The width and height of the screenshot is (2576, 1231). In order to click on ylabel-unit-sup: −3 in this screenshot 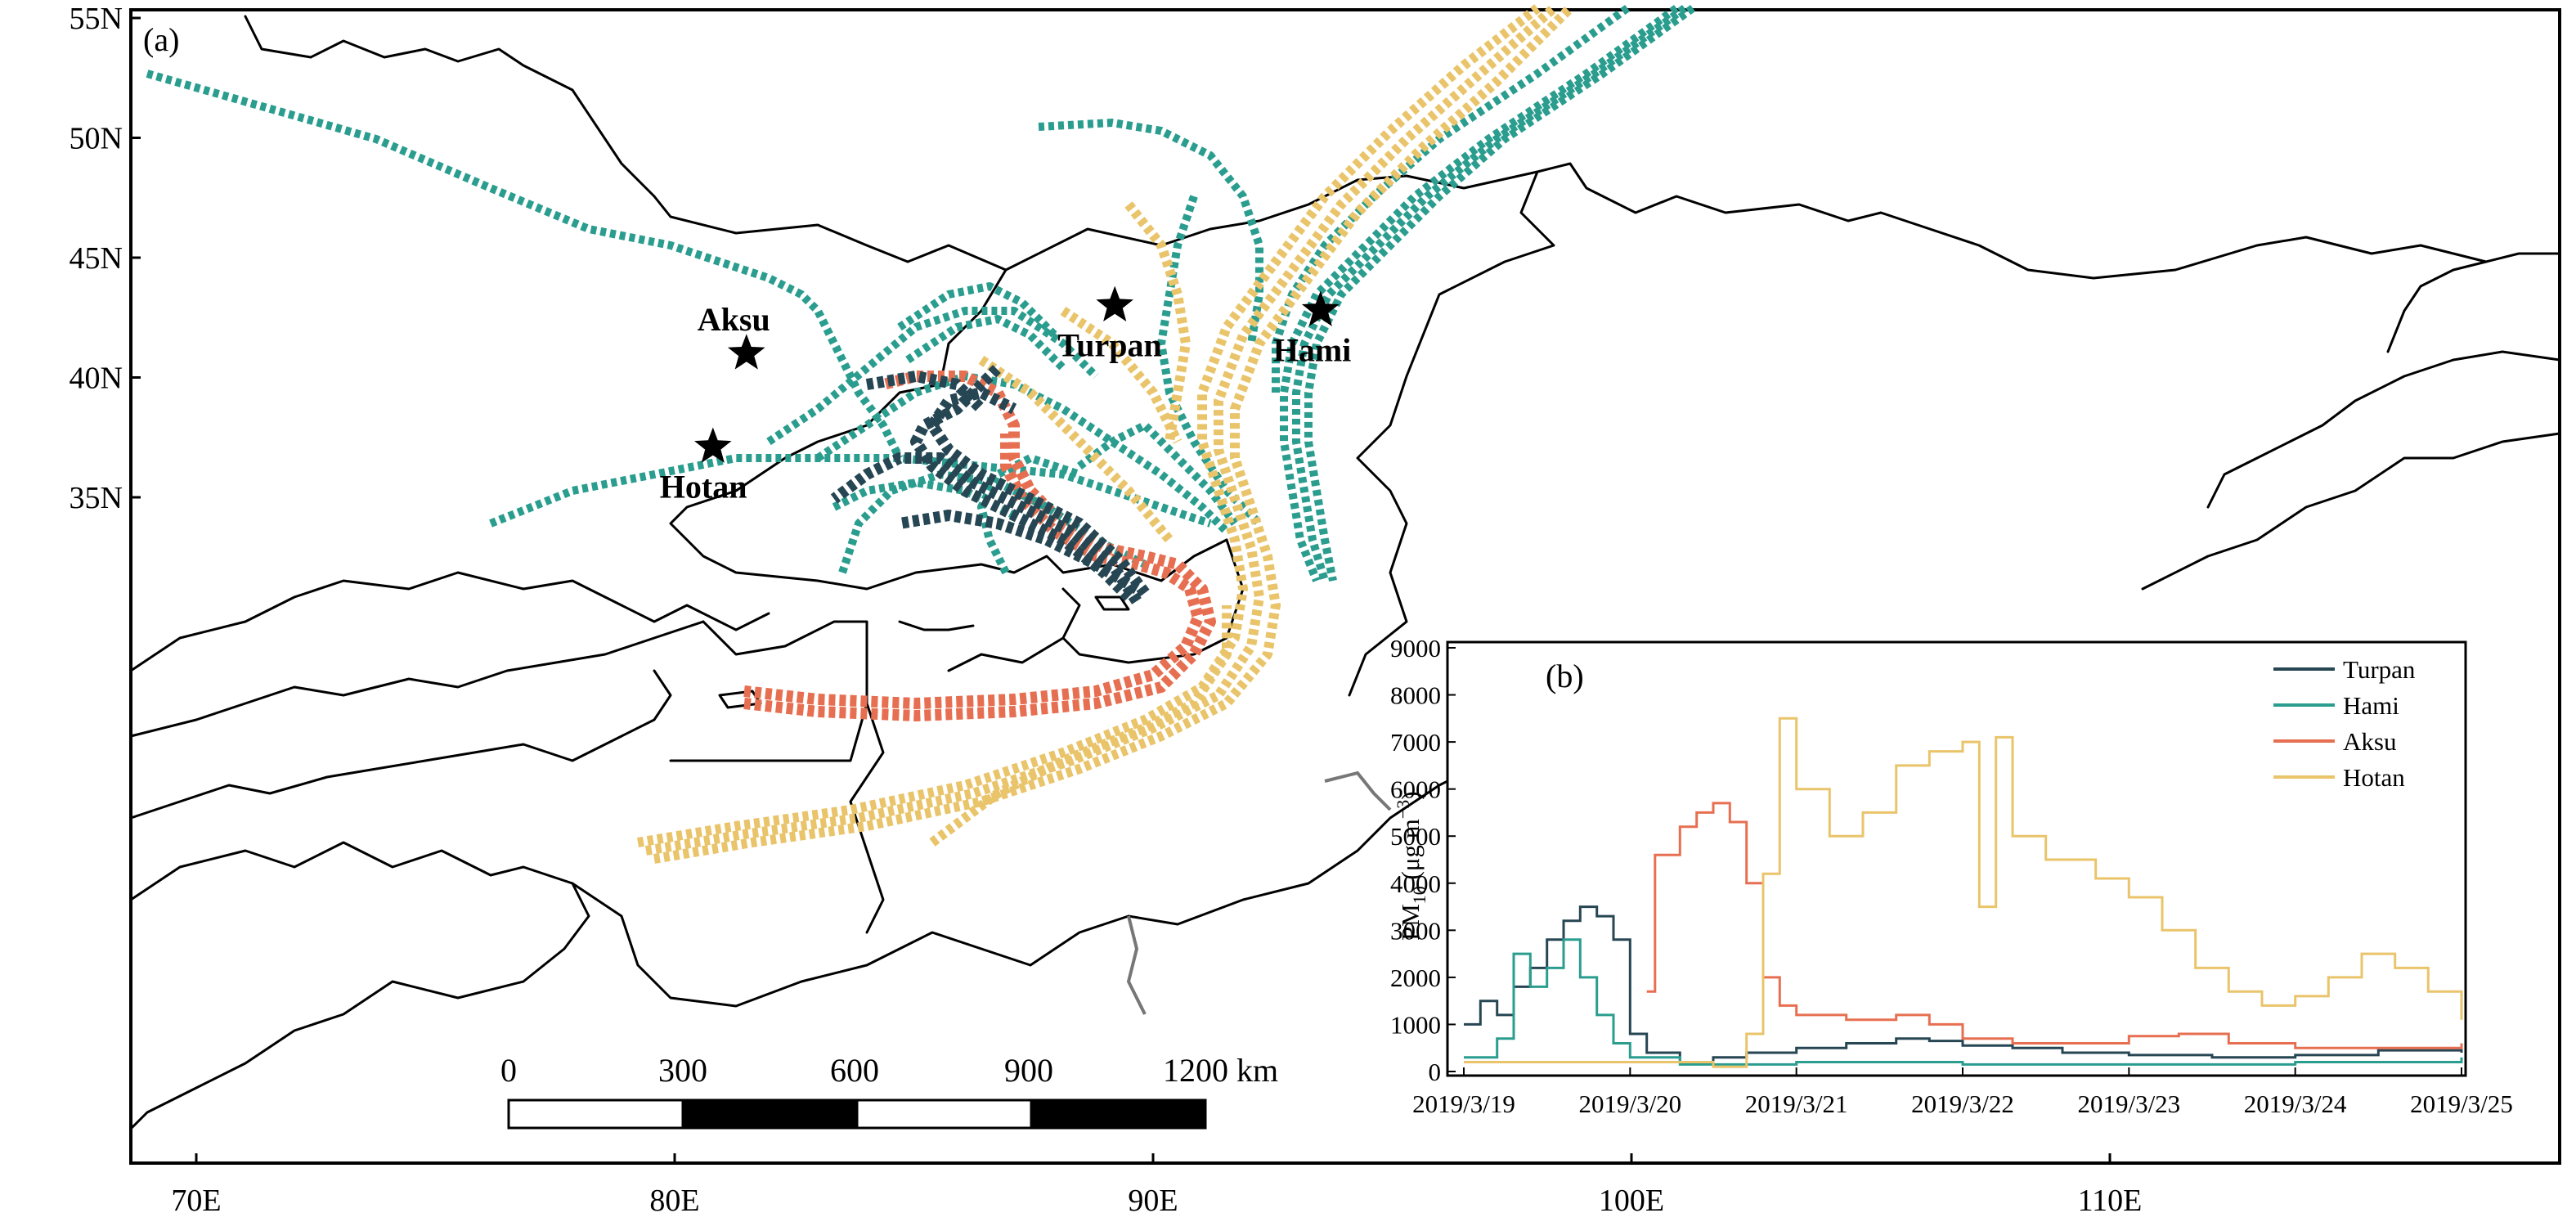, I will do `click(1403, 809)`.